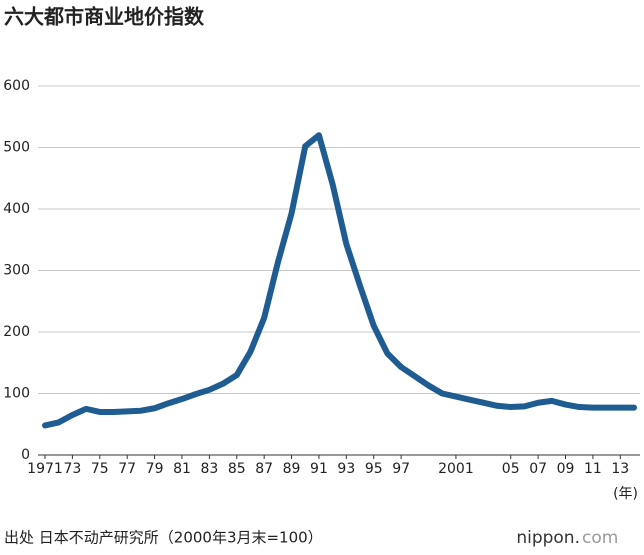  I want to click on x-tick-label: 93, so click(346, 469).